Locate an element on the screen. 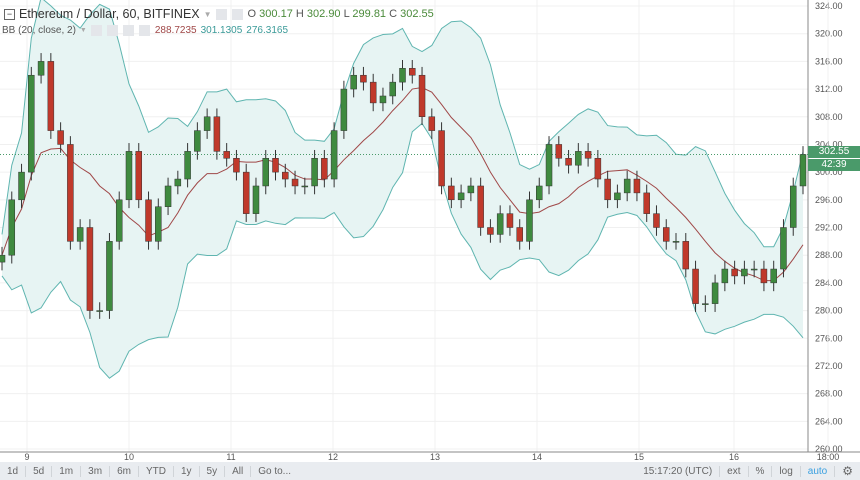 This screenshot has height=480, width=860. range-1m: 1m is located at coordinates (67, 471).